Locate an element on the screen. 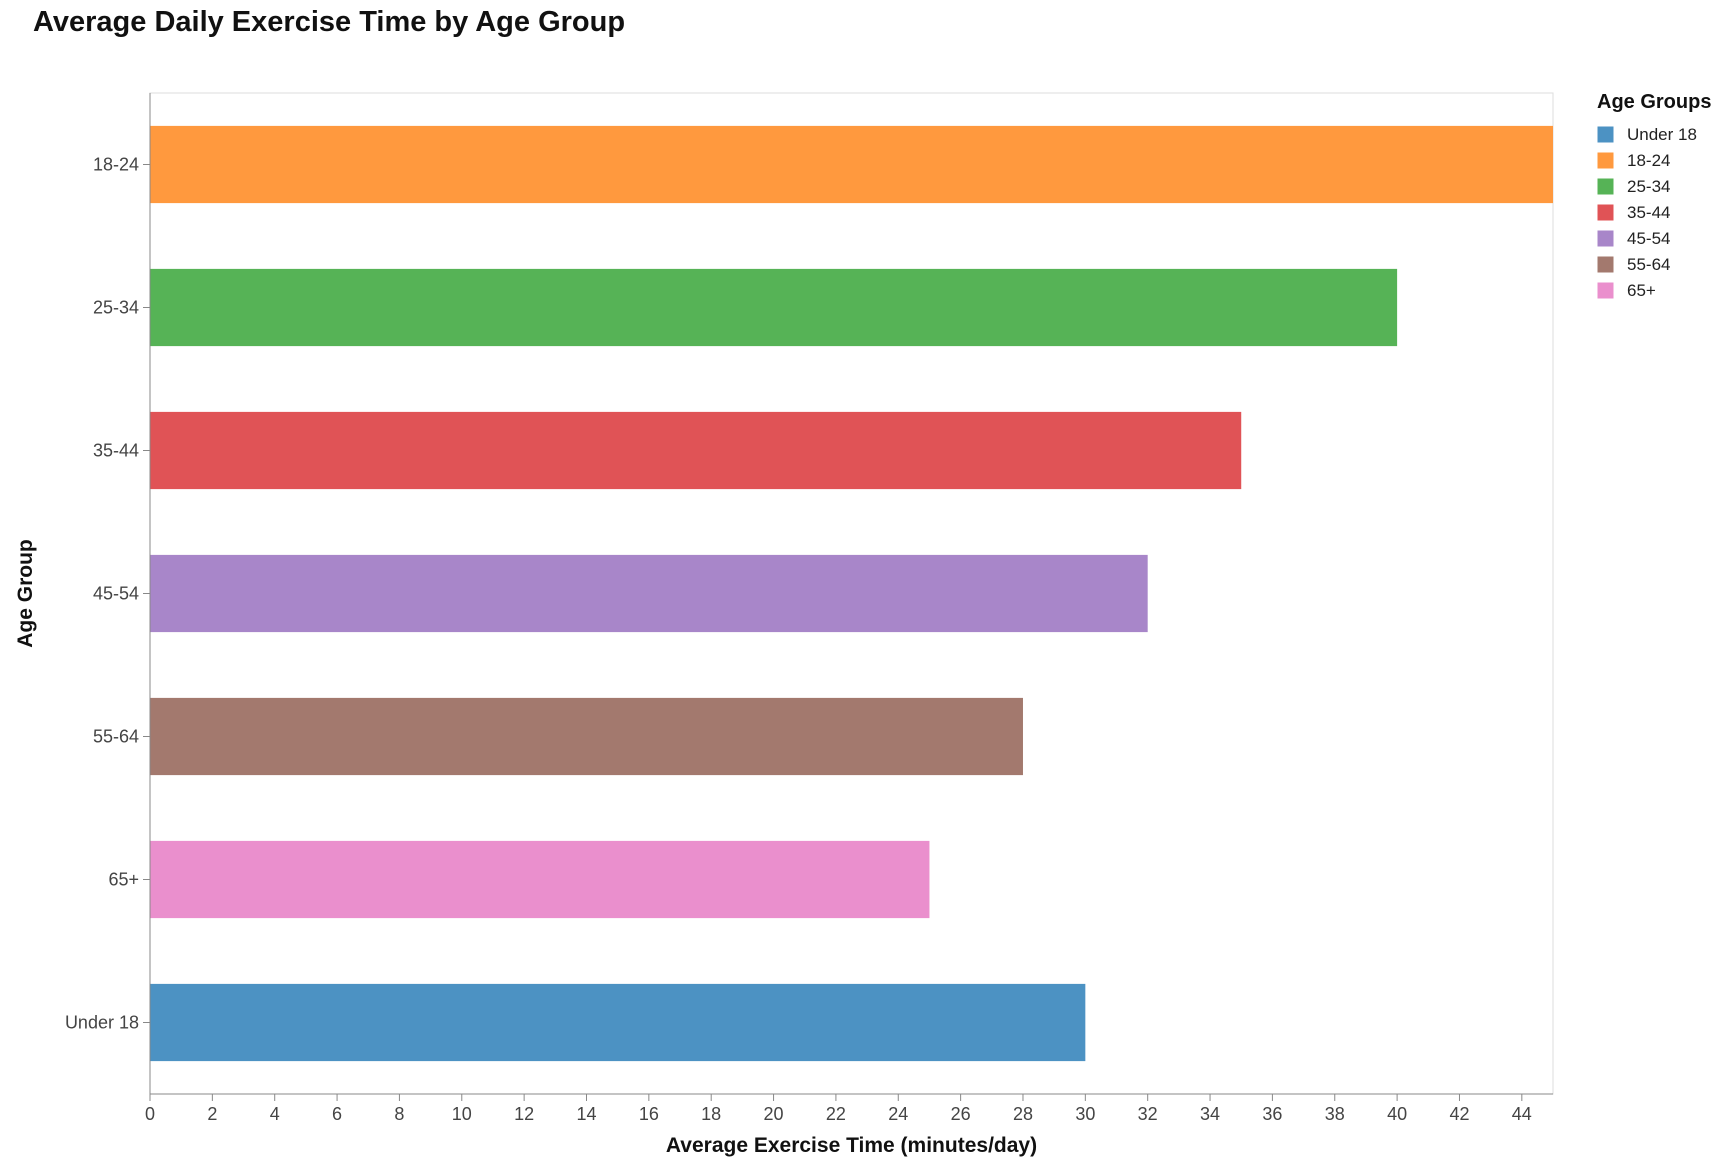  y-tick-label: 35-44 is located at coordinates (116, 451).